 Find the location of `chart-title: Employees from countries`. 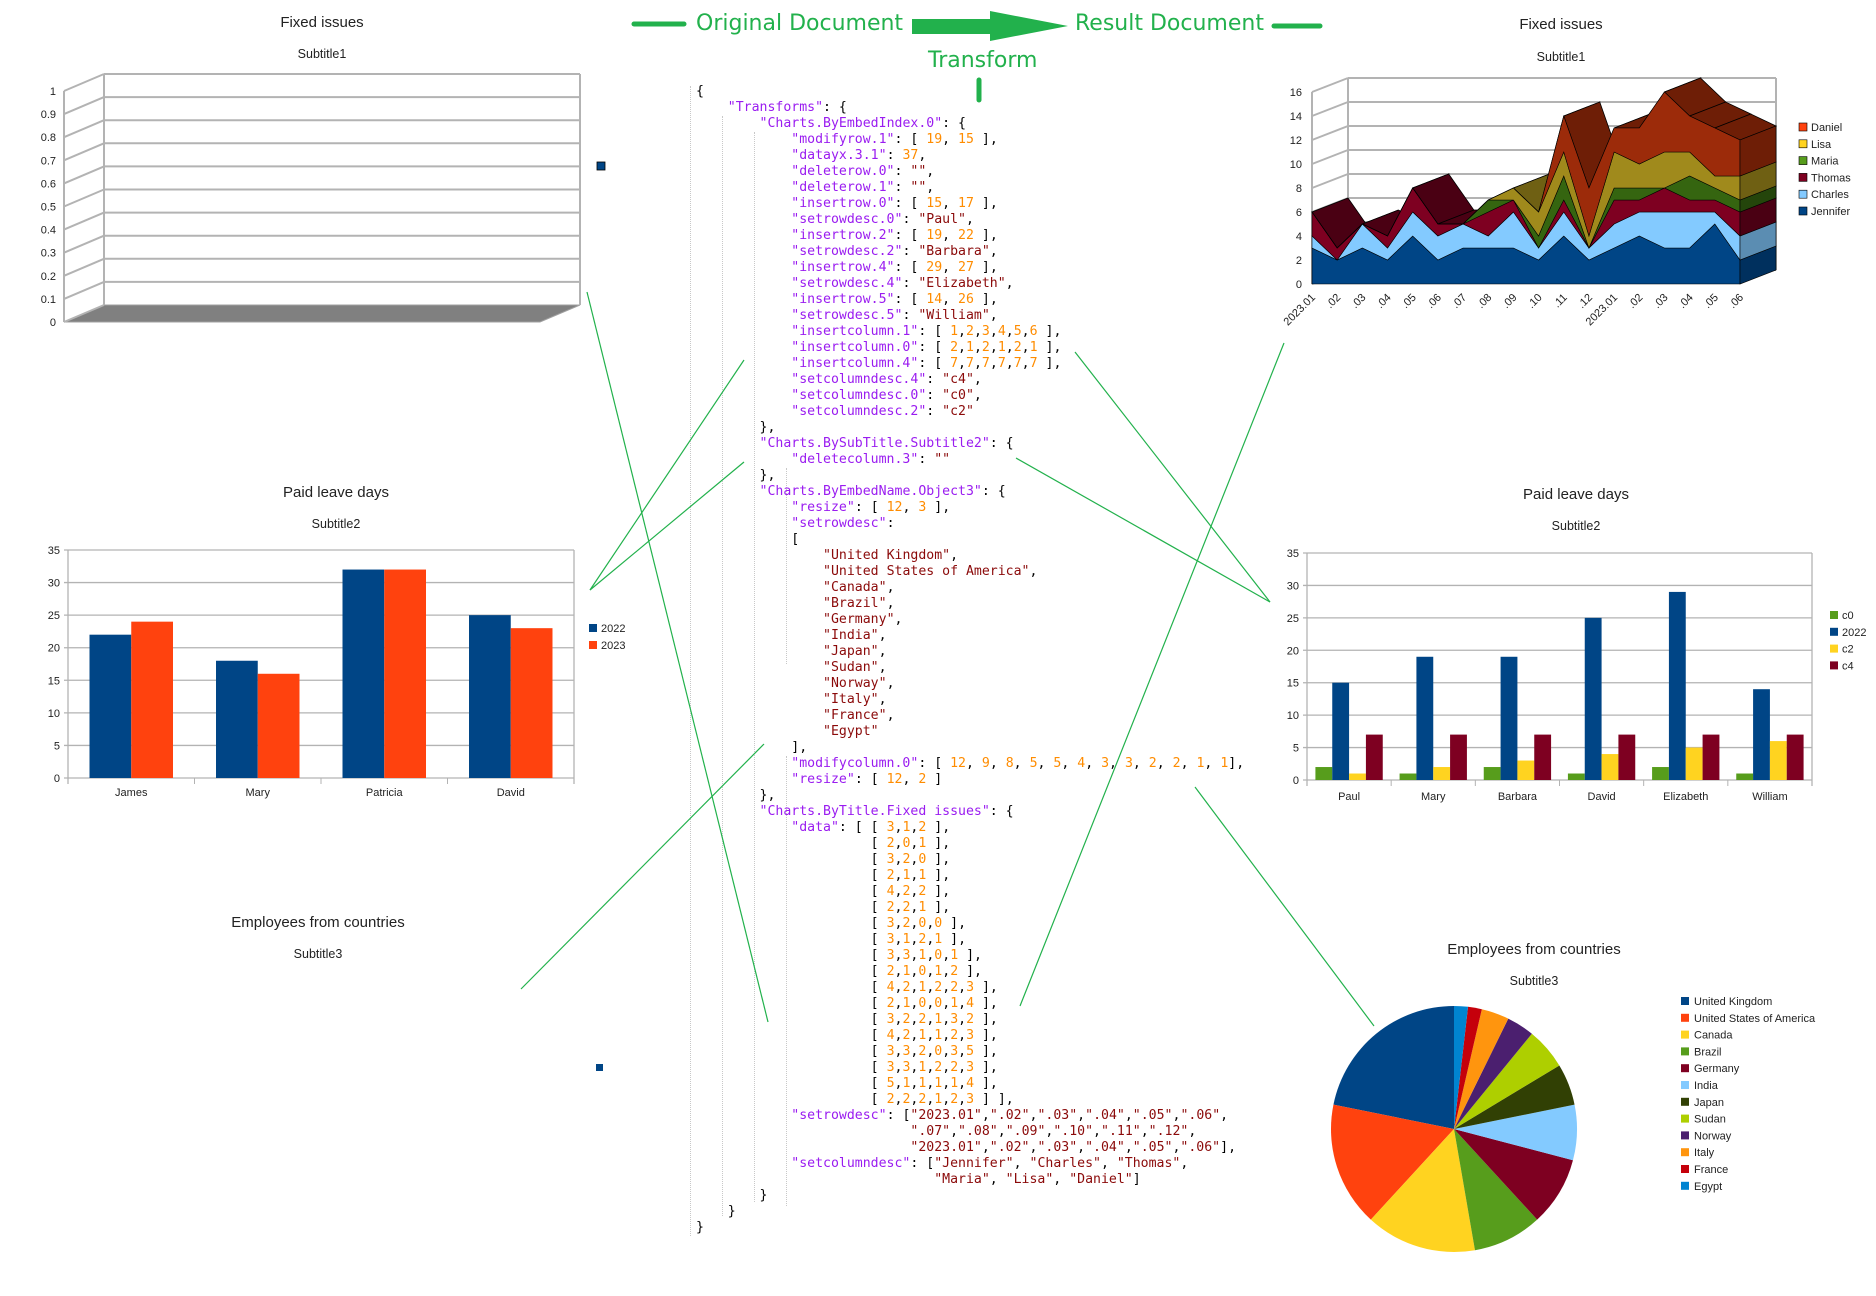

chart-title: Employees from countries is located at coordinates (317, 922).